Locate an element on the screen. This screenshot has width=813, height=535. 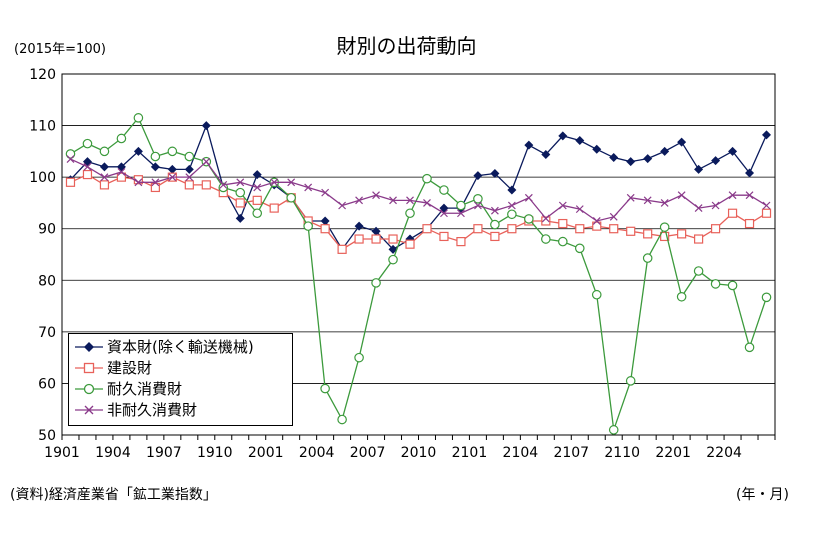
legend-label: 建設財 is located at coordinates (130, 368).